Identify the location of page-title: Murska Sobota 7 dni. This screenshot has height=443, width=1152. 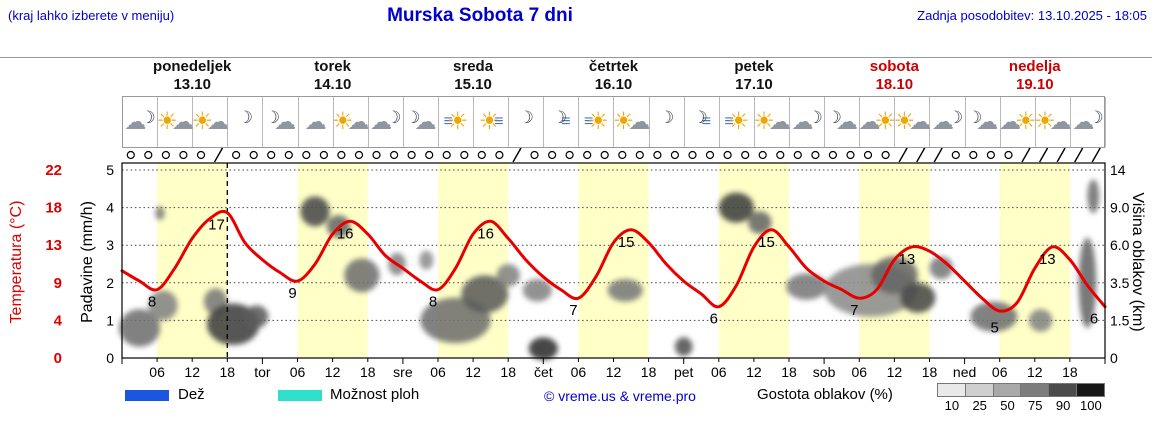
(480, 15).